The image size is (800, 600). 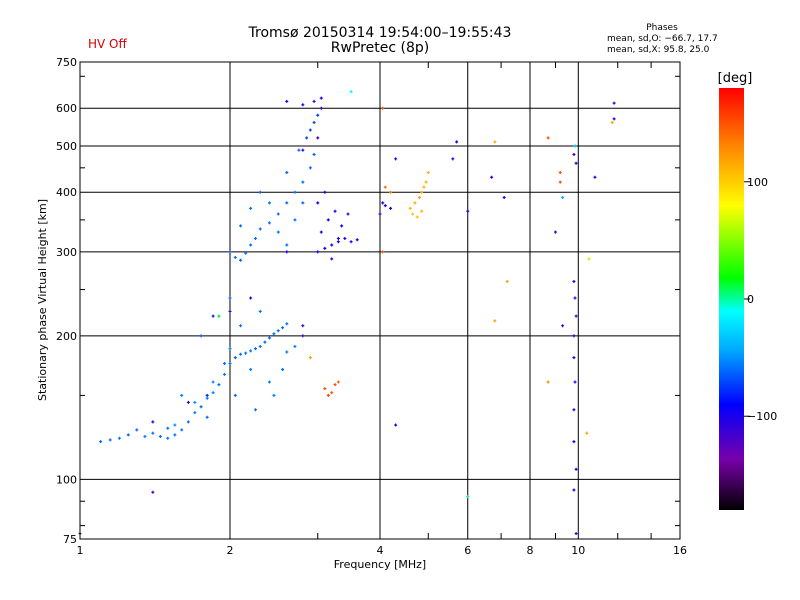 What do you see at coordinates (66, 146) in the screenshot?
I see `y-tick-label: 500` at bounding box center [66, 146].